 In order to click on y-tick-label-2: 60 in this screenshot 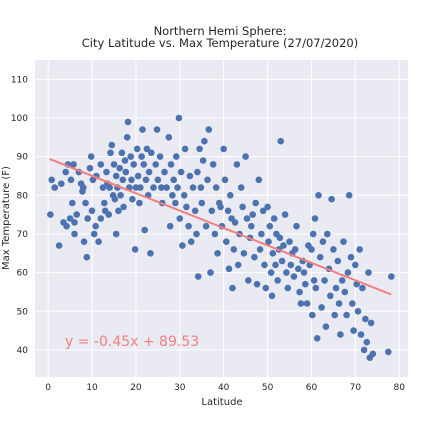, I will do `click(23, 274)`.